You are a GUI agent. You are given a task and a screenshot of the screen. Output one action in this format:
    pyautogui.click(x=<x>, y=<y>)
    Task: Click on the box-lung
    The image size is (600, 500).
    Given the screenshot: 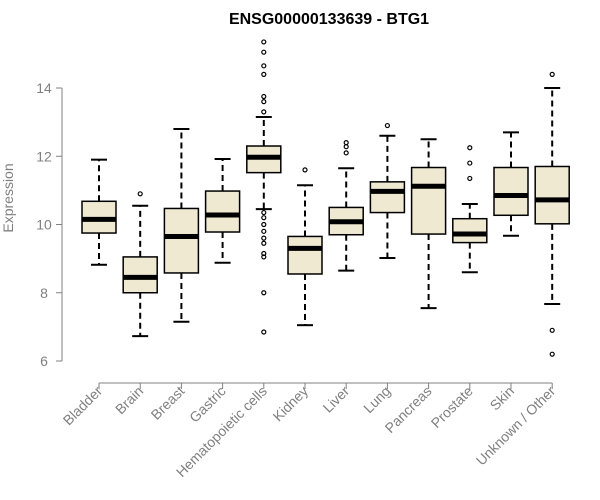 What is the action you would take?
    pyautogui.click(x=387, y=190)
    